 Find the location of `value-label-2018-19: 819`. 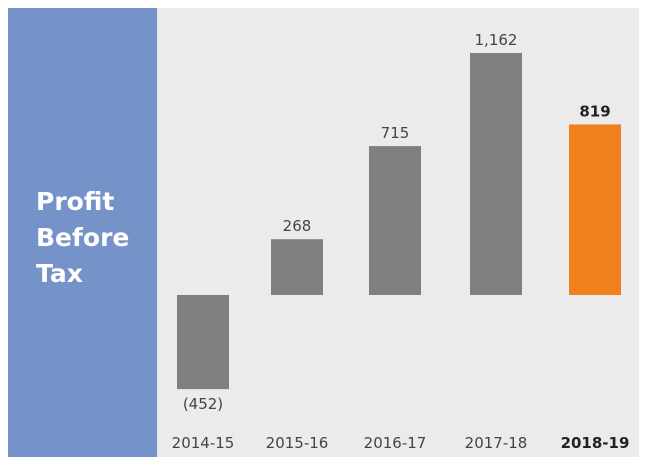

value-label-2018-19: 819 is located at coordinates (594, 111).